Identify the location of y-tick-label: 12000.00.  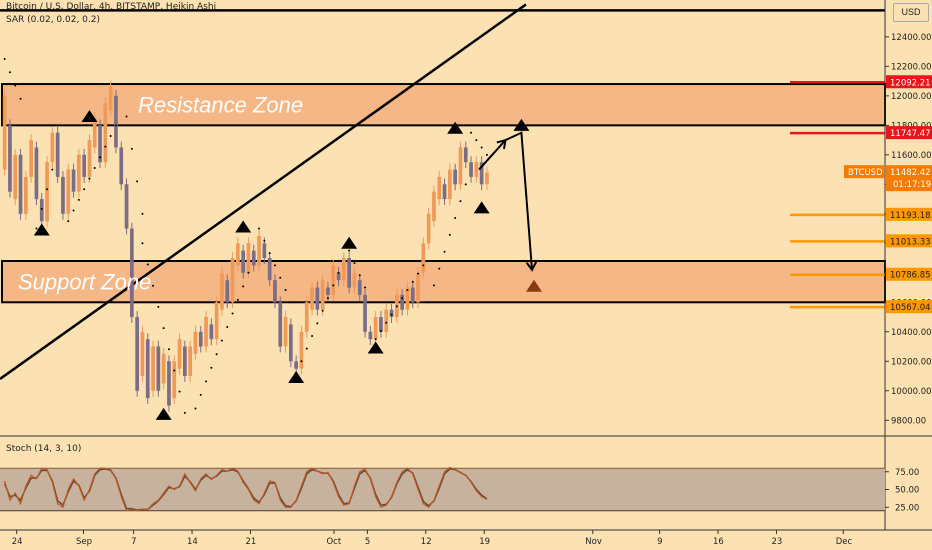
(911, 97).